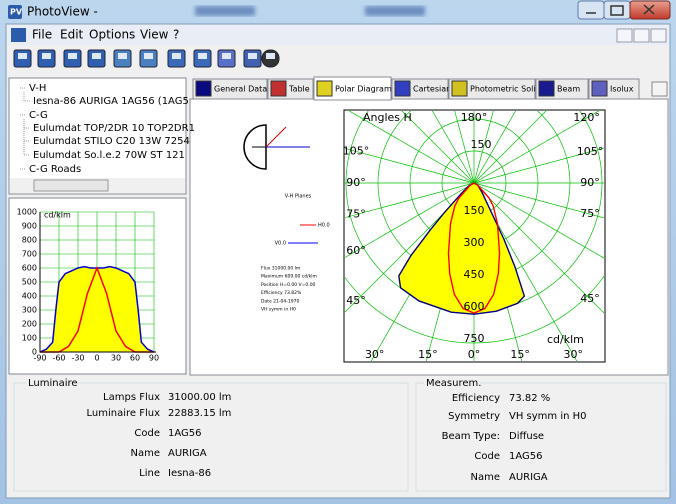  Describe the element at coordinates (240, 89) in the screenshot. I see `tab-label: General Data` at that location.